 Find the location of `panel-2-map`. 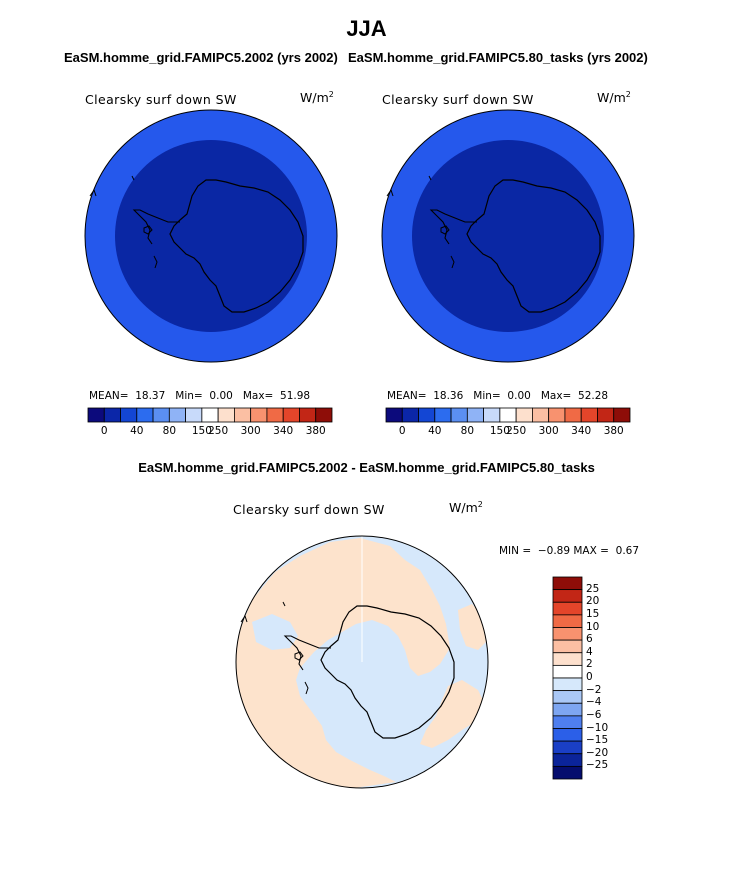

panel-2-map is located at coordinates (508, 236).